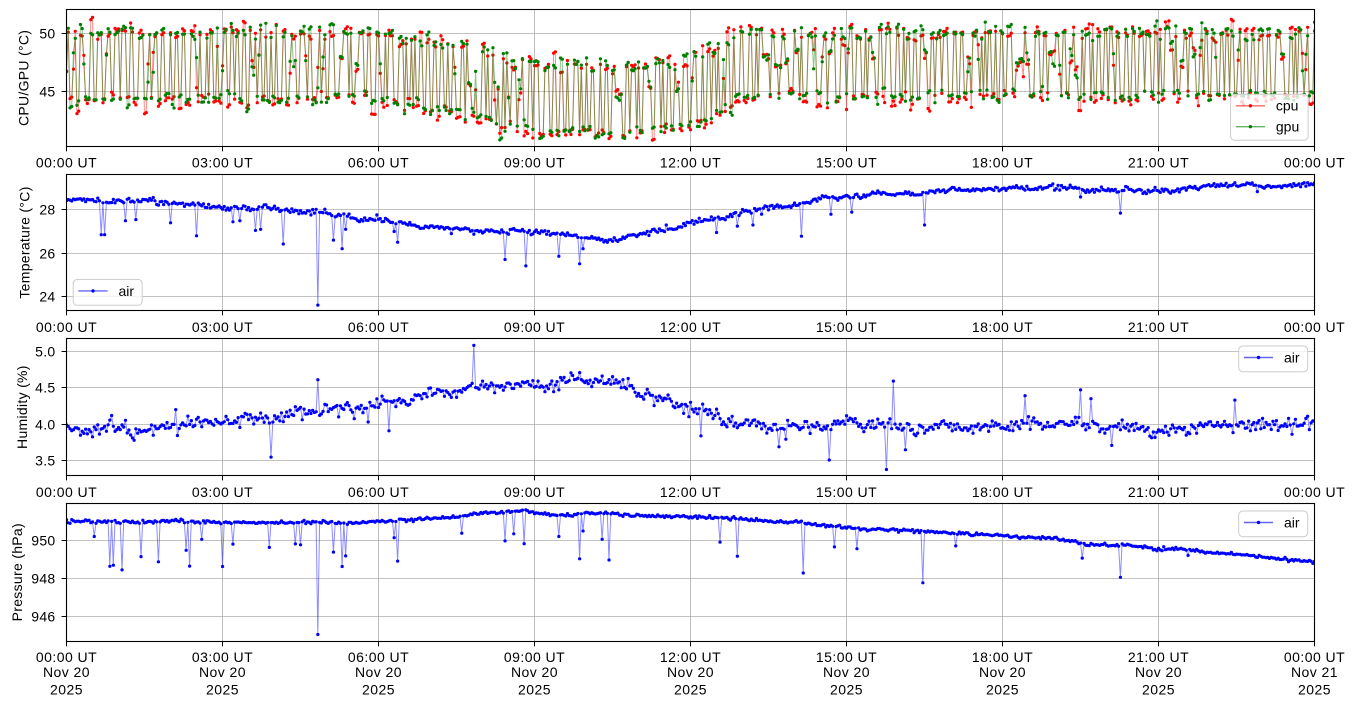 The width and height of the screenshot is (1355, 712). Describe the element at coordinates (45, 387) in the screenshot. I see `svg-text: 4.5` at that location.